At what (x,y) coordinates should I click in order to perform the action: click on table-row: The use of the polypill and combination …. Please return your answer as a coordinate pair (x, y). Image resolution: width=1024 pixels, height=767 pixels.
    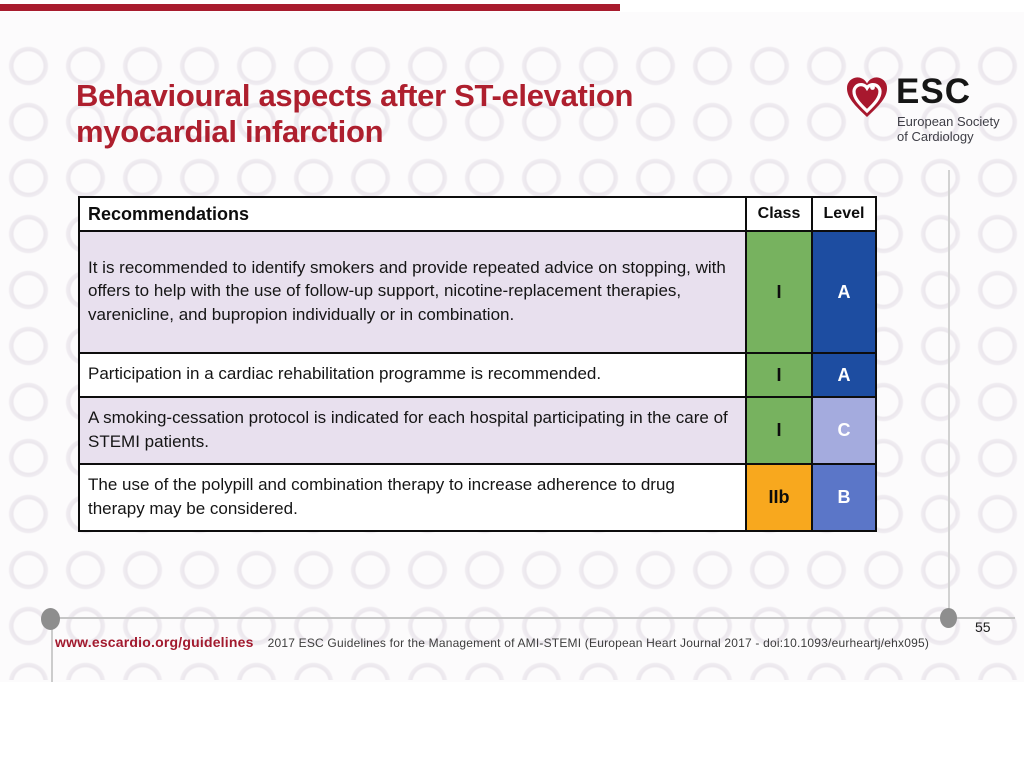
    Looking at the image, I should click on (477, 497).